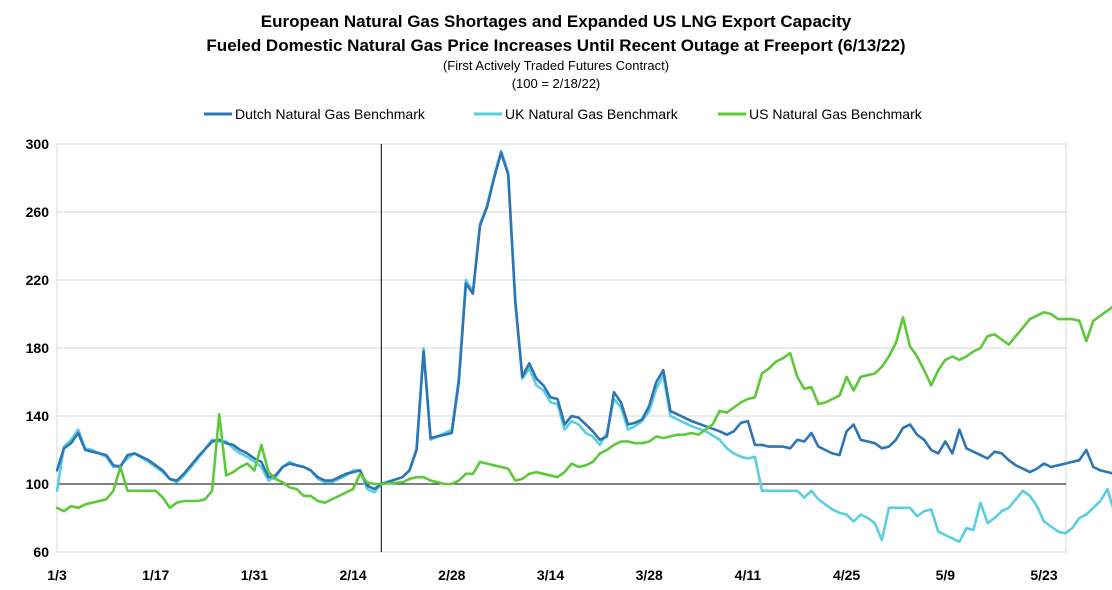  What do you see at coordinates (38, 212) in the screenshot?
I see `y-tick-label-260: 260` at bounding box center [38, 212].